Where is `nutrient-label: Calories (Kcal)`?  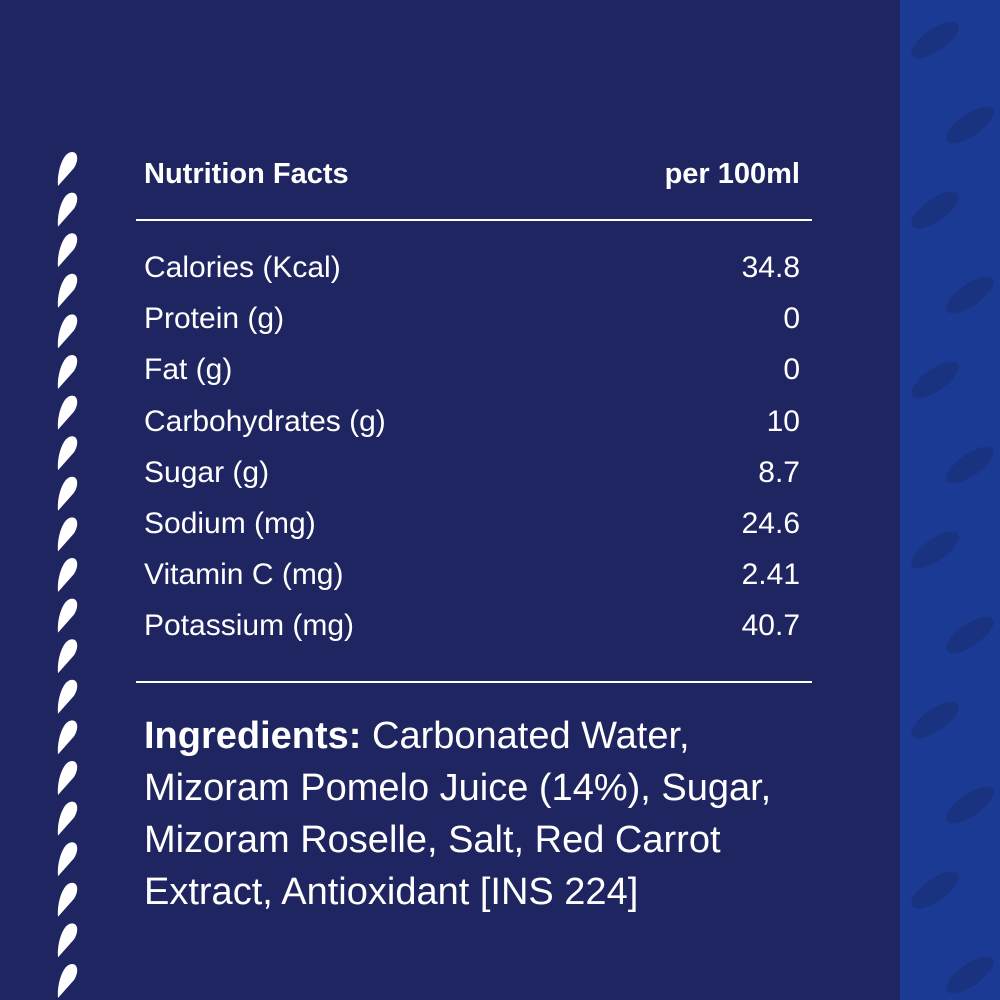
nutrient-label: Calories (Kcal) is located at coordinates (242, 267).